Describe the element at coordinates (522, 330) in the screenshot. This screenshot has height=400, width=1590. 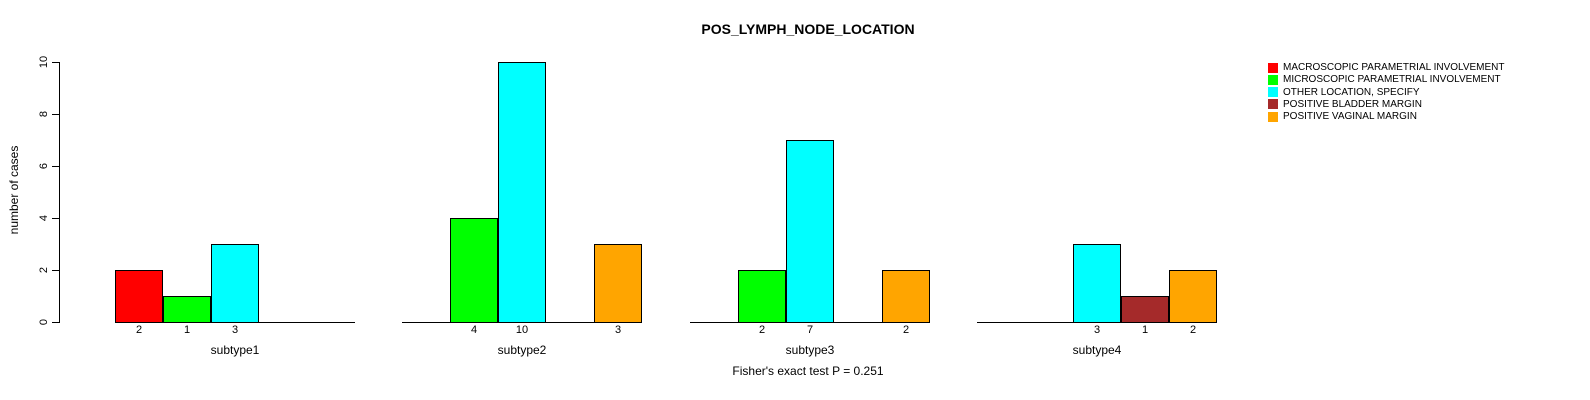
I see `bar-value-label: 10` at that location.